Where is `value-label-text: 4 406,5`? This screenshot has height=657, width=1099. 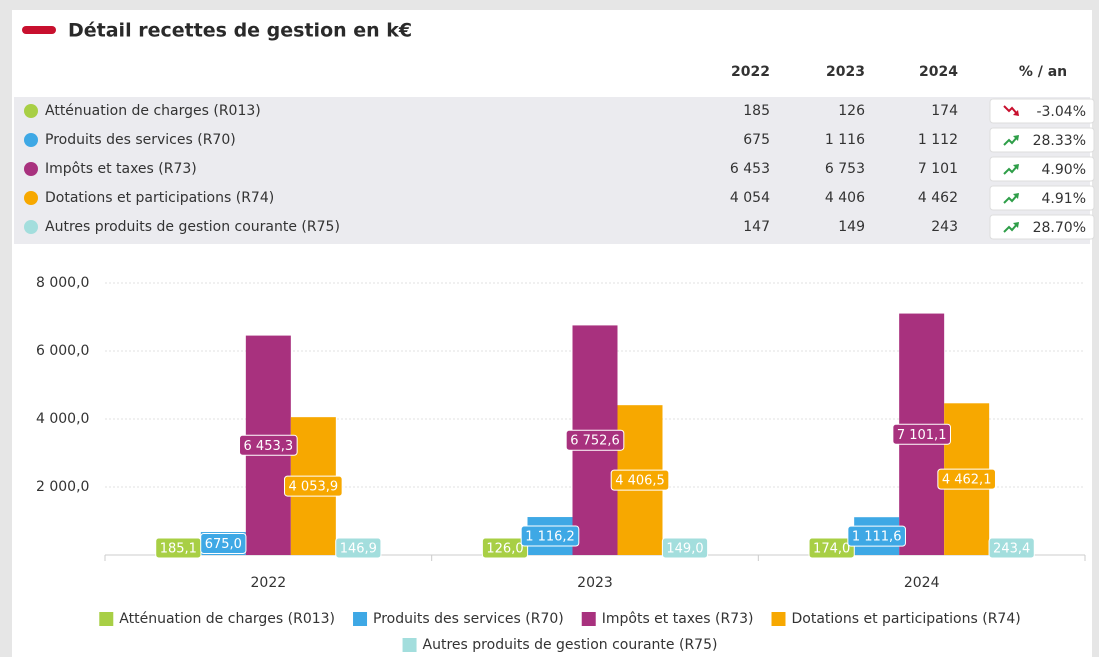 value-label-text: 4 406,5 is located at coordinates (640, 481).